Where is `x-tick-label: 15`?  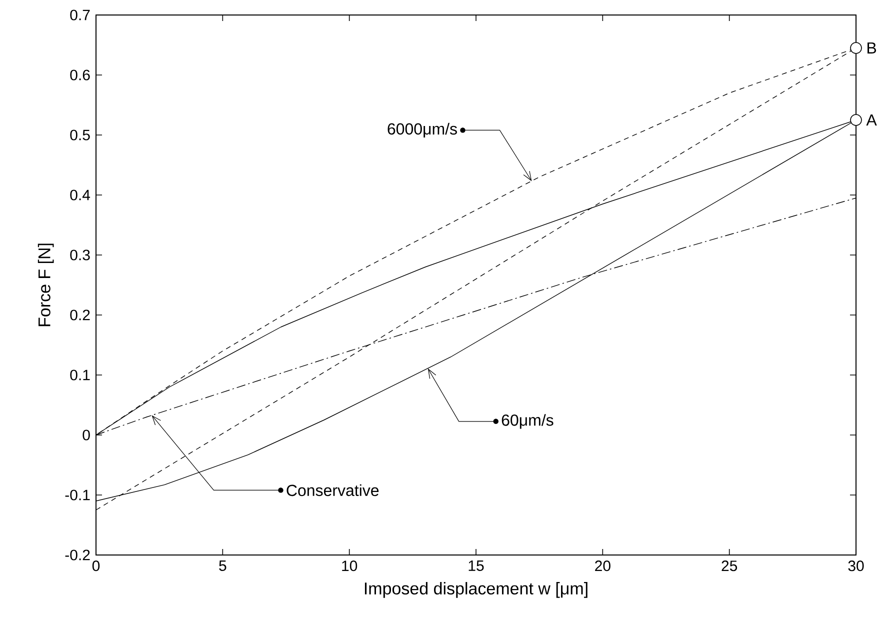 x-tick-label: 15 is located at coordinates (476, 565).